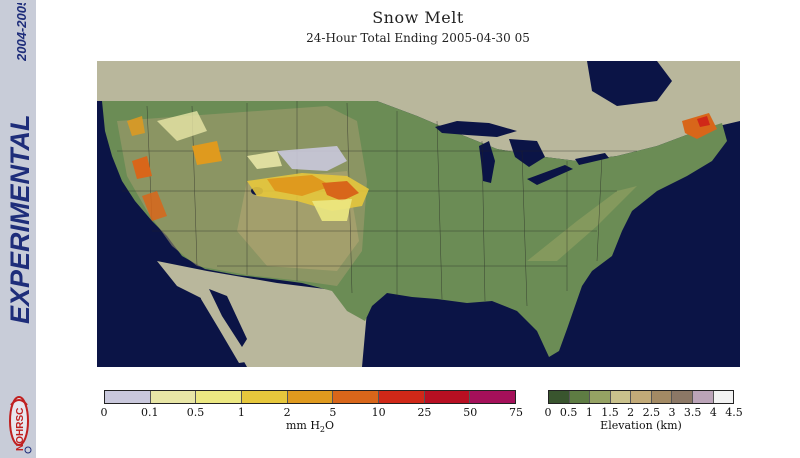  What do you see at coordinates (424, 412) in the screenshot?
I see `melt-tick-label: 25` at bounding box center [424, 412].